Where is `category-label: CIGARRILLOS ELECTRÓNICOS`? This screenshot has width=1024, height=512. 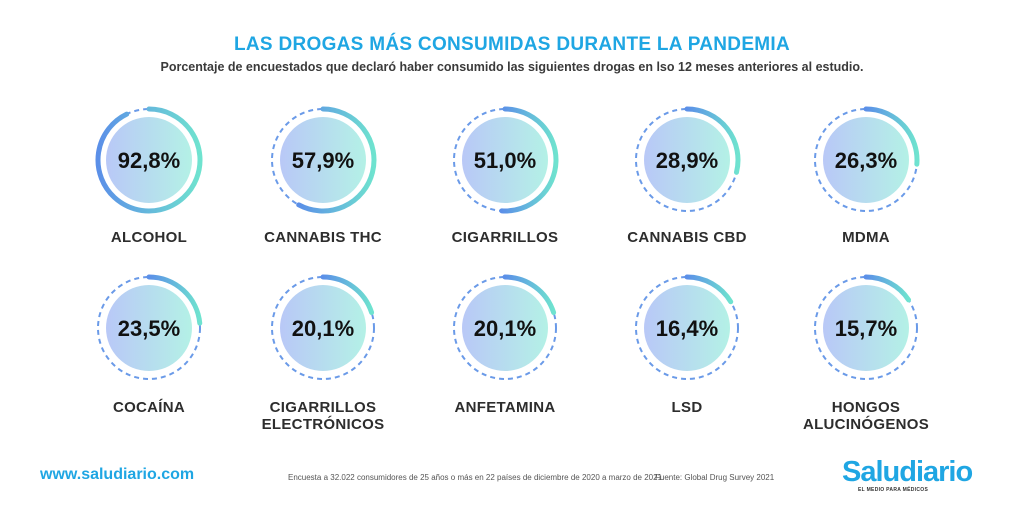 category-label: CIGARRILLOS ELECTRÓNICOS is located at coordinates (323, 416).